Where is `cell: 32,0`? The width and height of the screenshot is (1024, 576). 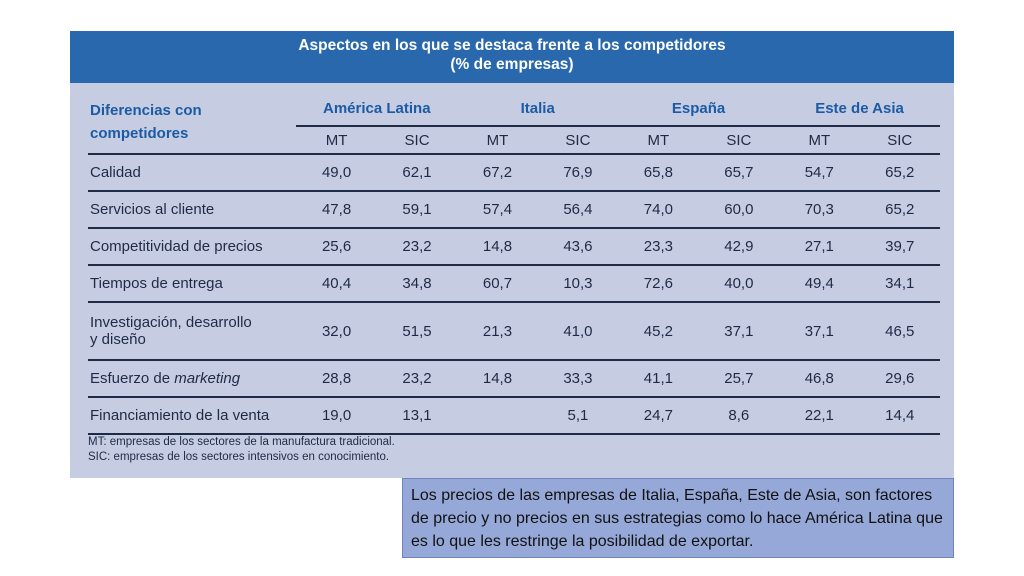 cell: 32,0 is located at coordinates (336, 331).